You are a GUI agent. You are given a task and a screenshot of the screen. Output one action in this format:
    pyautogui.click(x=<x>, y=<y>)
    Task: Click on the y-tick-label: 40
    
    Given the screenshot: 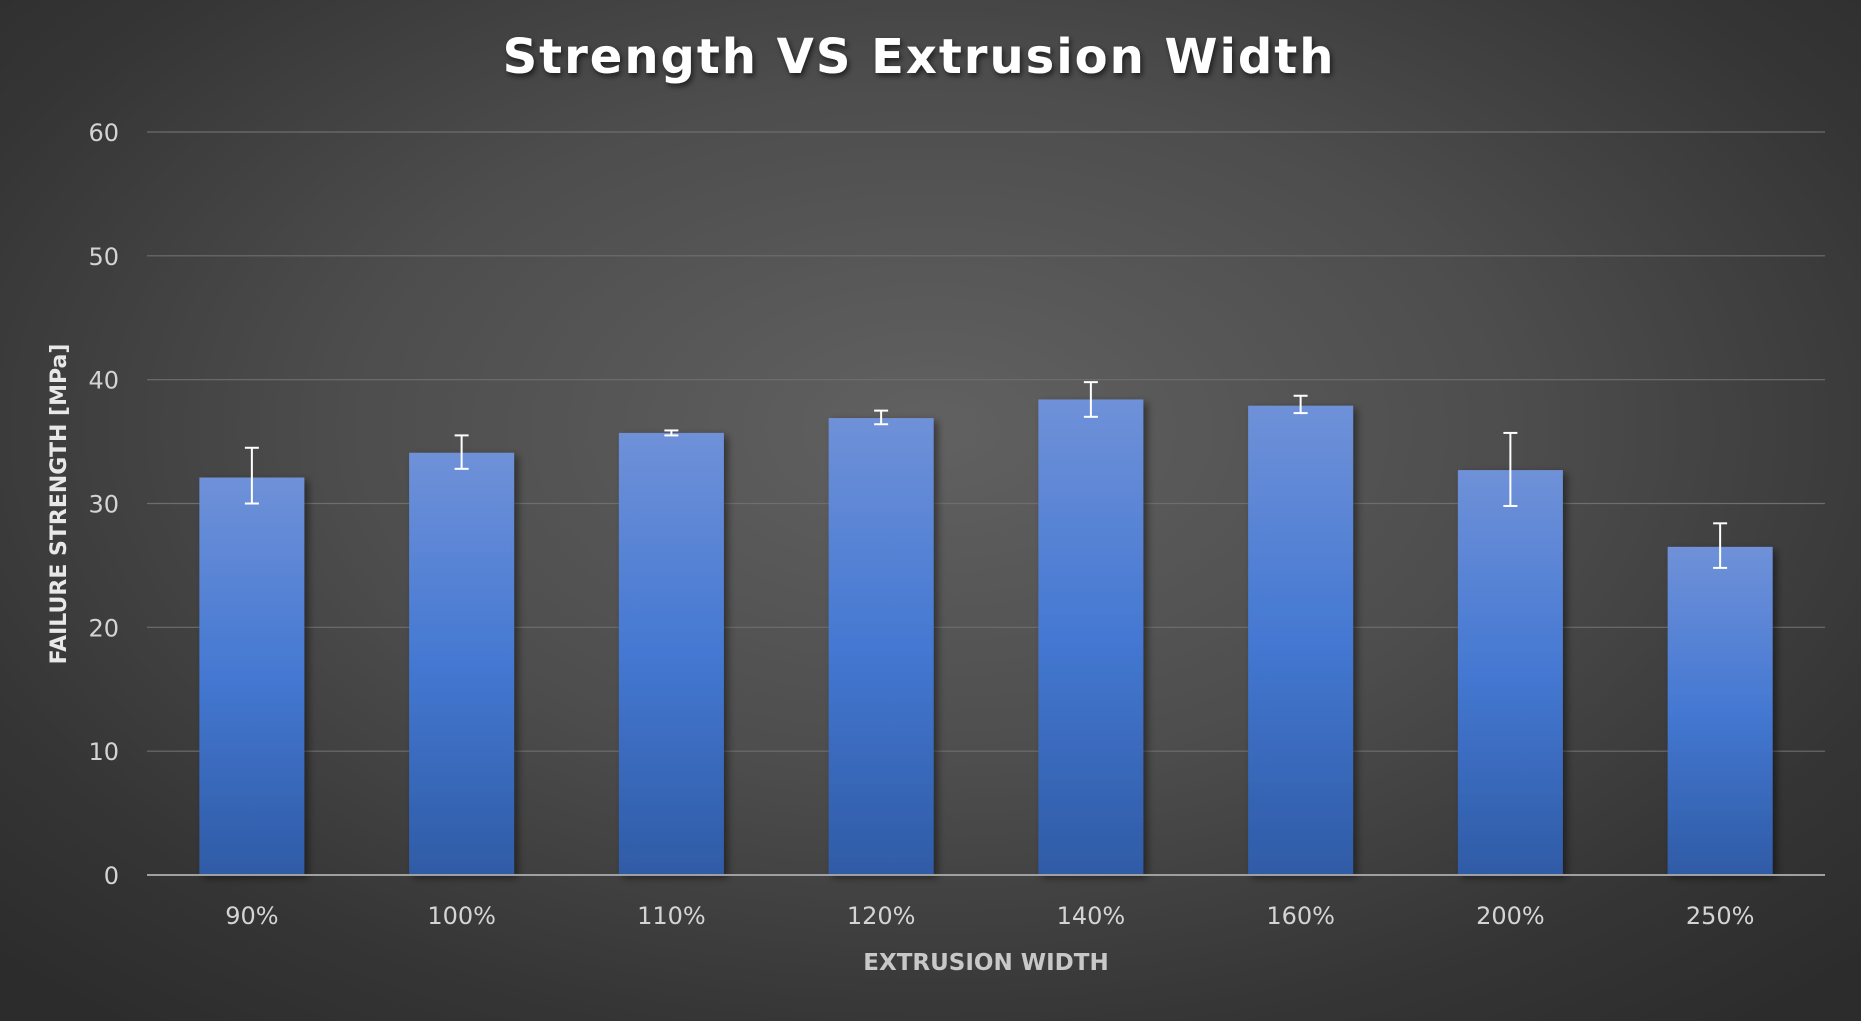 What is the action you would take?
    pyautogui.click(x=103, y=381)
    